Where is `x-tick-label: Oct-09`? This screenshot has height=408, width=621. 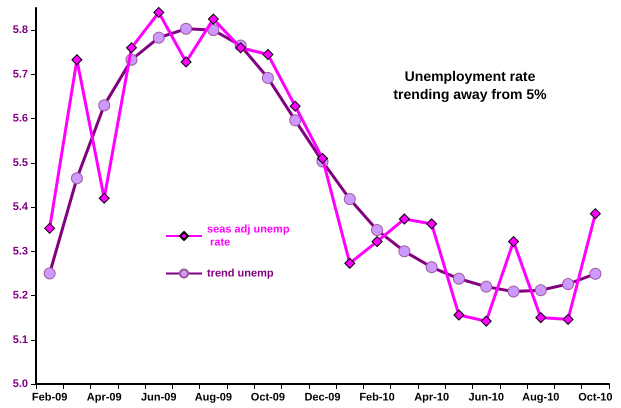
x-tick-label: Oct-09 is located at coordinates (268, 398).